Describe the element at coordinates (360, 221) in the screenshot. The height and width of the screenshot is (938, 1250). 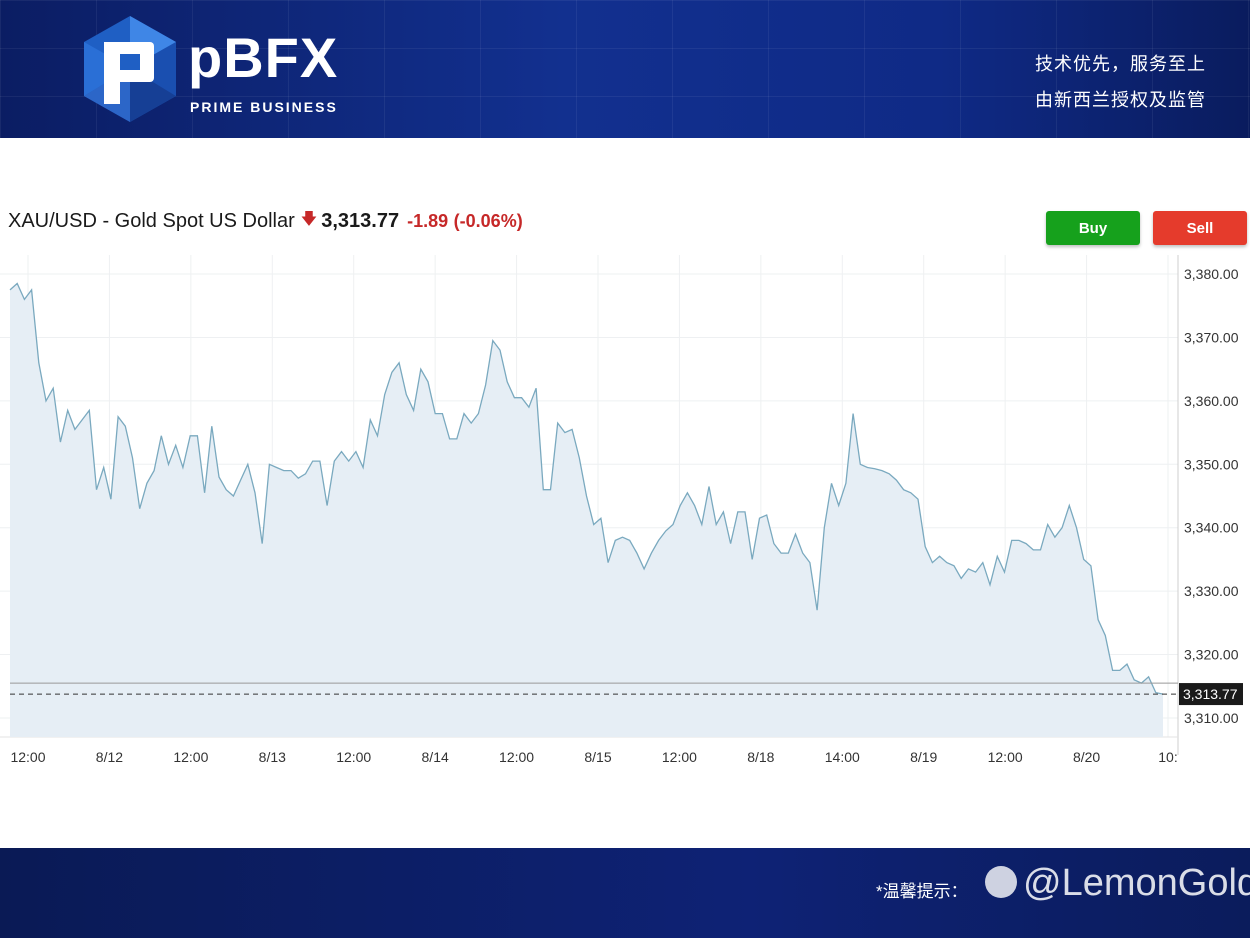
I see `last-price: 3,313.77` at that location.